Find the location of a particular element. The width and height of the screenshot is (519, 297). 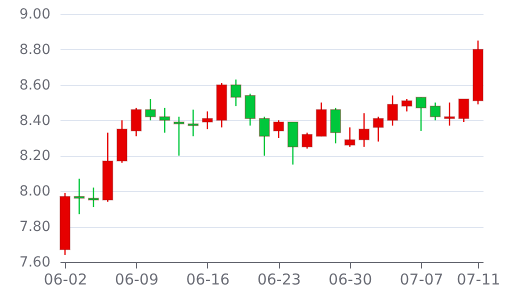

x-tick-label: 06-23 is located at coordinates (279, 279).